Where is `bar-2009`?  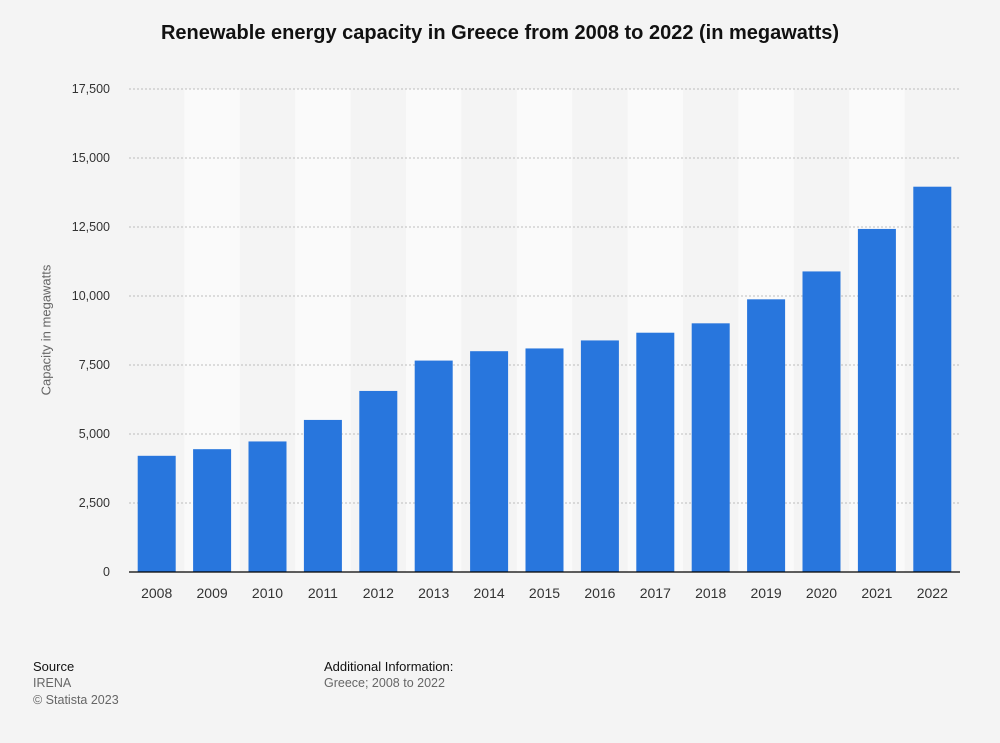
bar-2009 is located at coordinates (212, 510).